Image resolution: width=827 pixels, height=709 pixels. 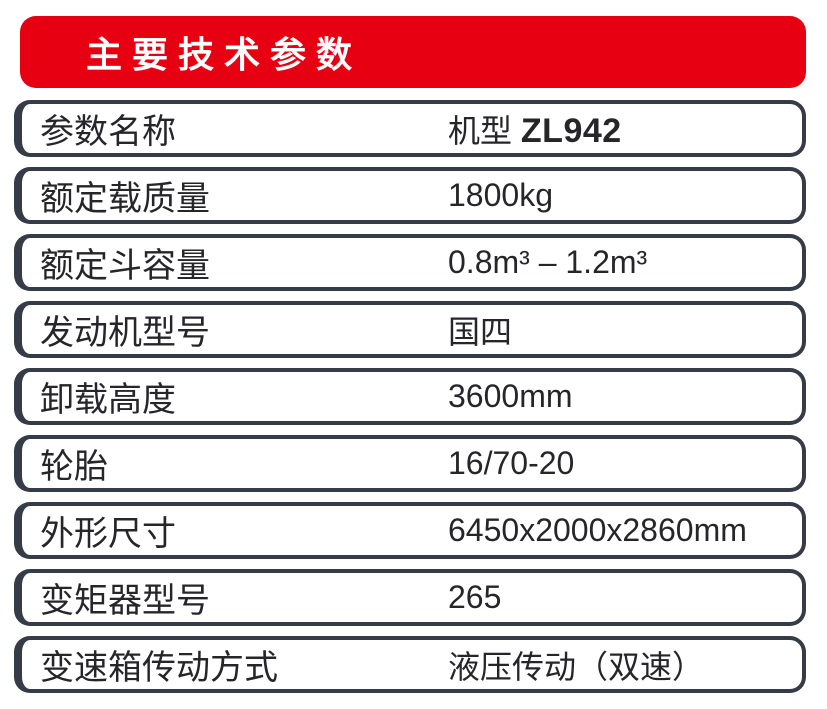 What do you see at coordinates (125, 333) in the screenshot?
I see `row-label: 发动机型号` at bounding box center [125, 333].